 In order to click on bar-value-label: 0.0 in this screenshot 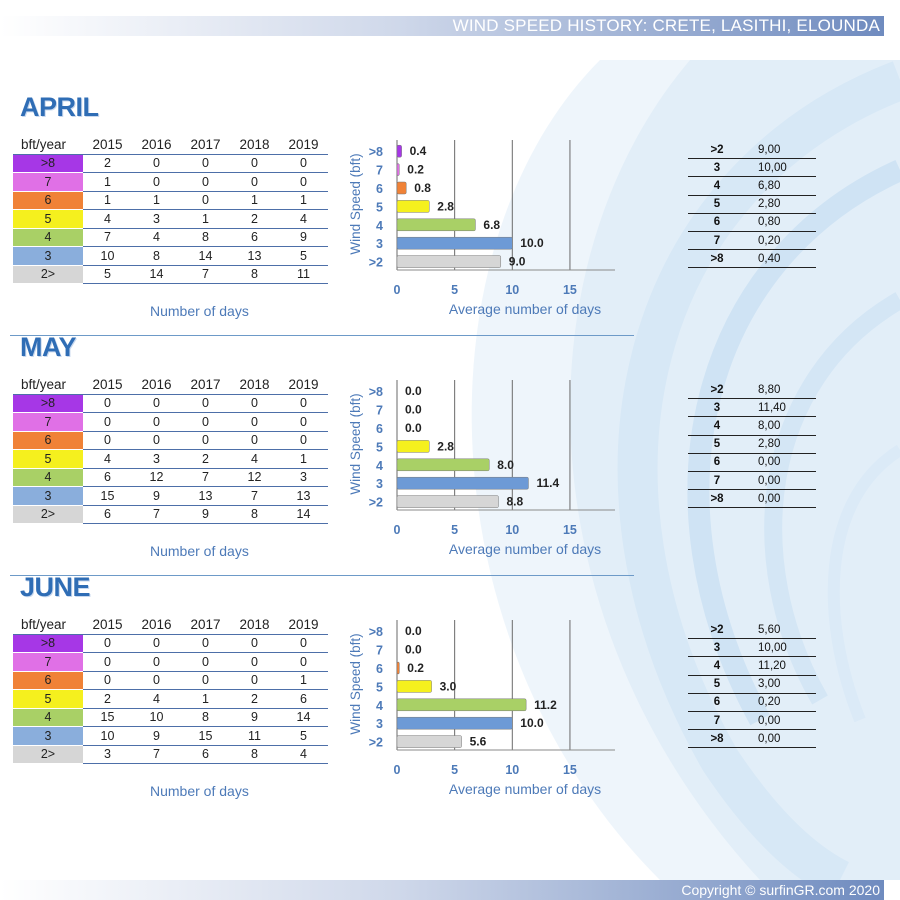, I will do `click(413, 631)`.